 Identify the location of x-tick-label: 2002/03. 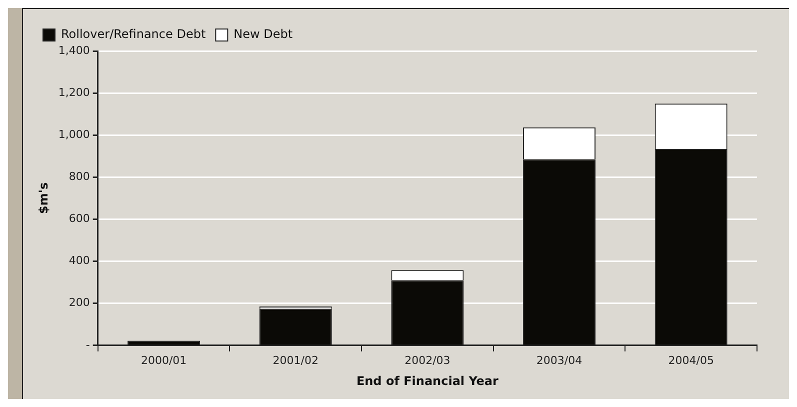
(427, 360).